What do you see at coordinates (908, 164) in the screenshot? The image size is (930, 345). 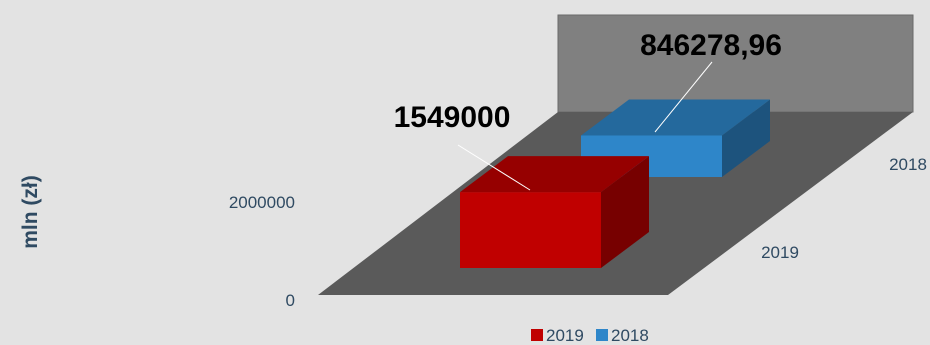 I see `category-tick-label: 2018` at bounding box center [908, 164].